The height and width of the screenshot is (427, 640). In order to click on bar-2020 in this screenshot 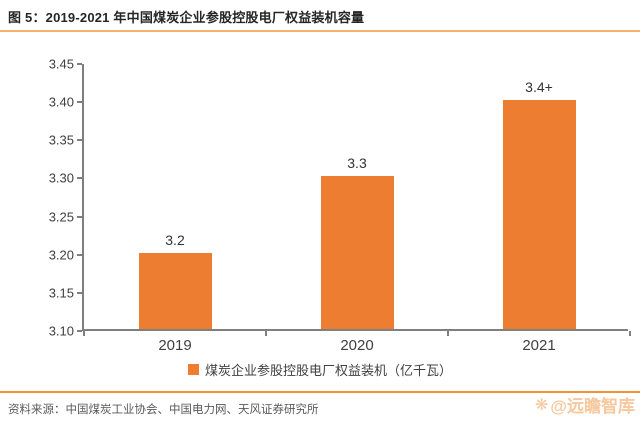, I will do `click(357, 252)`.